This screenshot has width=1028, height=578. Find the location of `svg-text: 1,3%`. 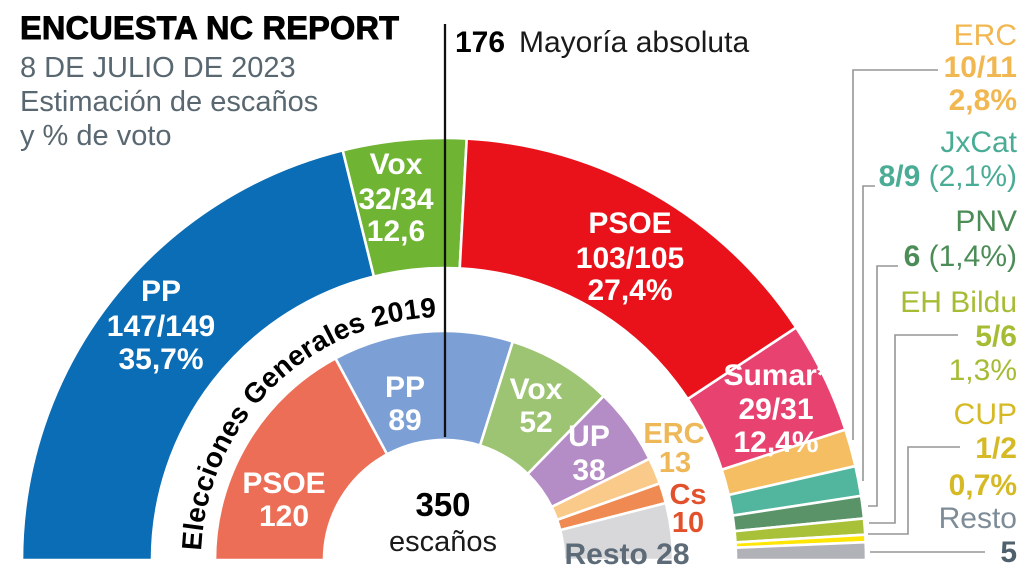

svg-text: 1,3% is located at coordinates (983, 370).